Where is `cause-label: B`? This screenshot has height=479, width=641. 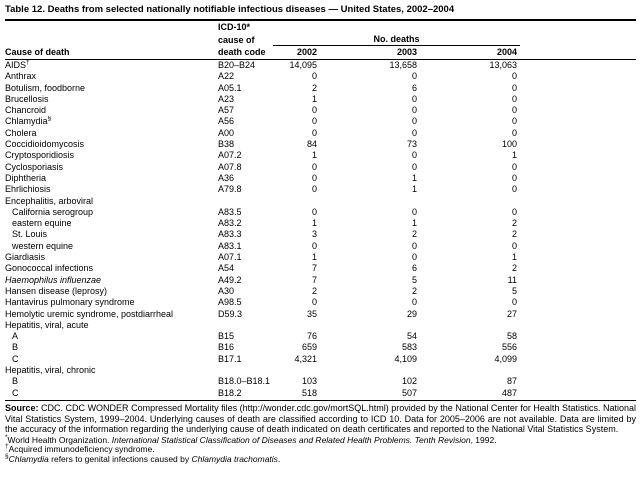
cause-label: B is located at coordinates (15, 381).